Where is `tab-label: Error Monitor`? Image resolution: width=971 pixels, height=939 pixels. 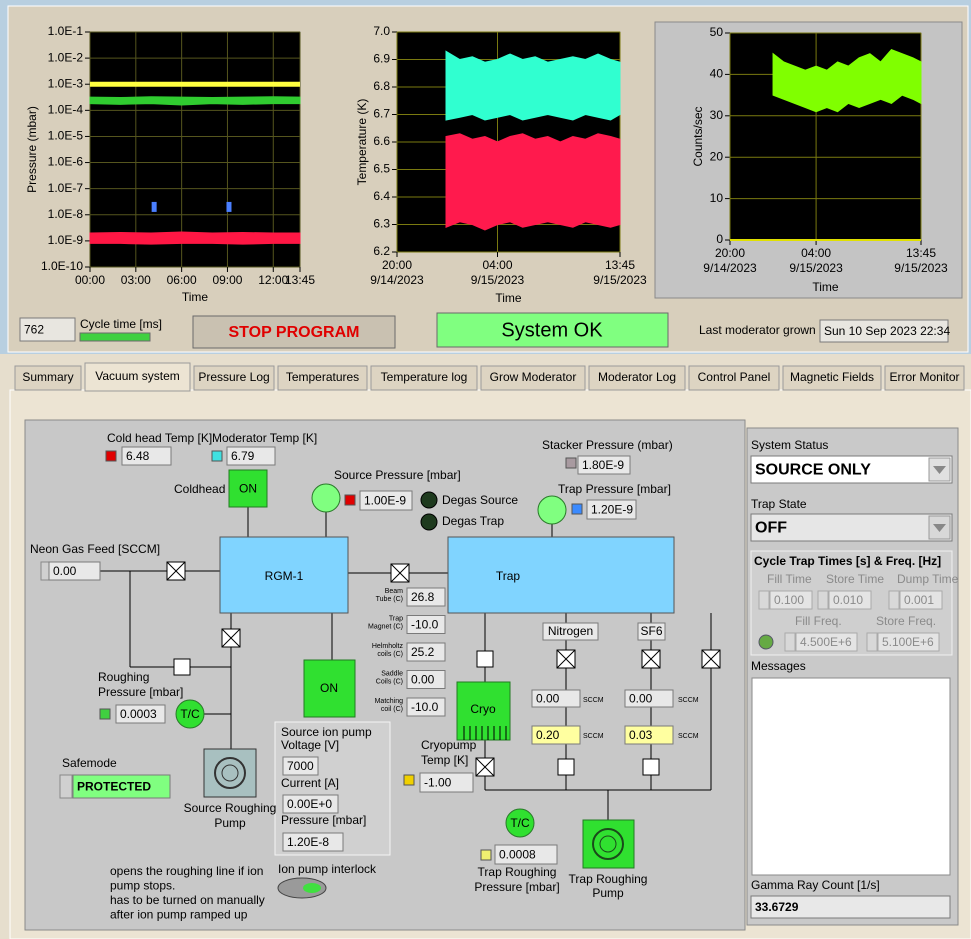 tab-label: Error Monitor is located at coordinates (924, 377).